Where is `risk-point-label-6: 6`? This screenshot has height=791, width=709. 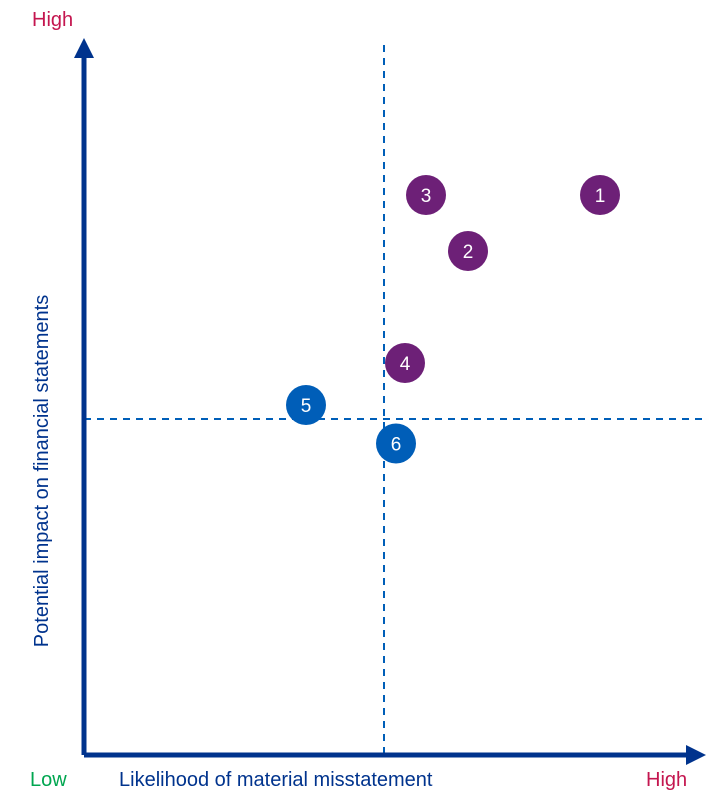 risk-point-label-6: 6 is located at coordinates (396, 445).